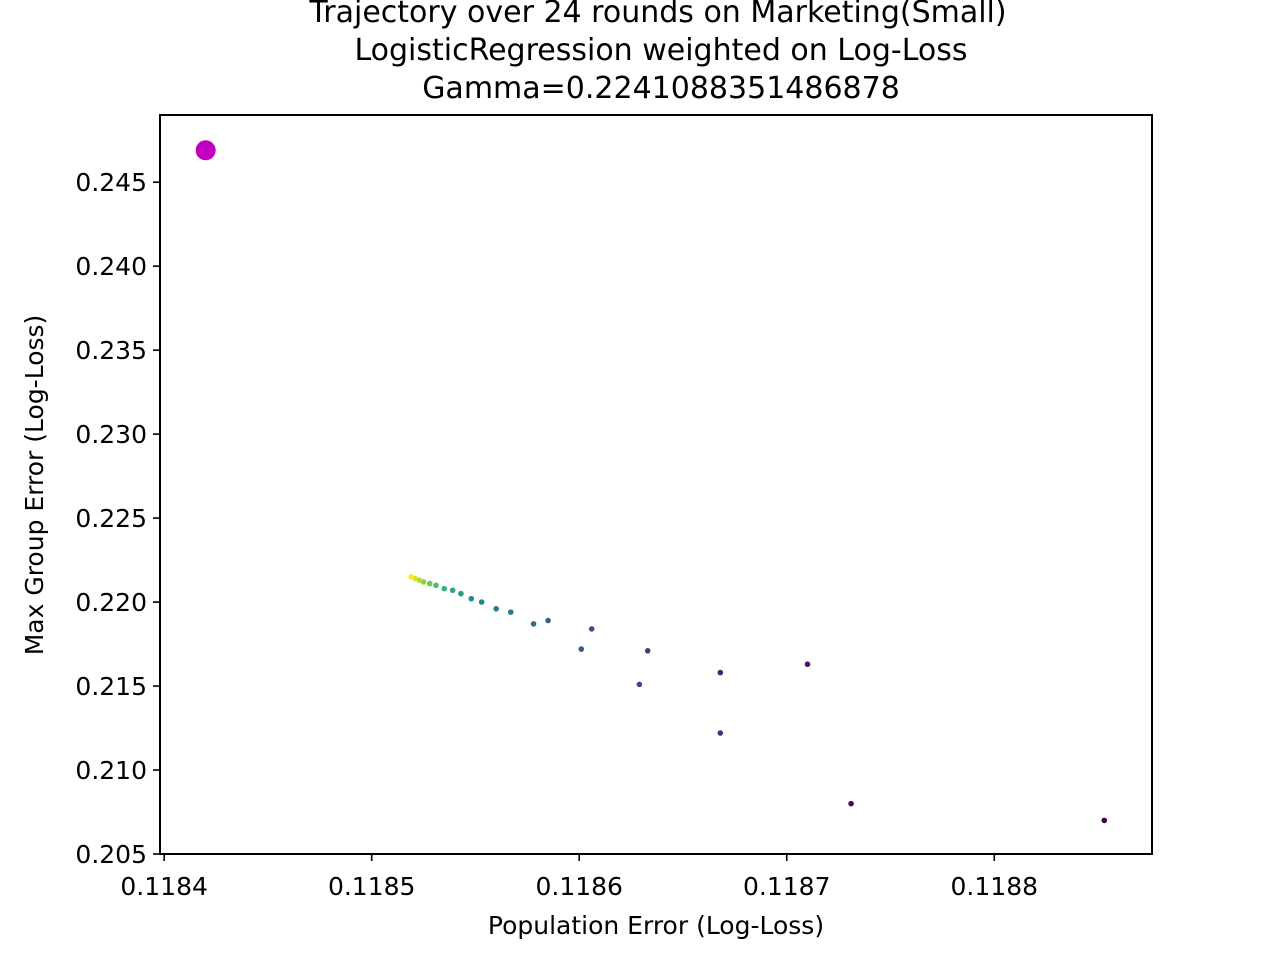  Describe the element at coordinates (111, 854) in the screenshot. I see `y-tick-label: 0.205` at that location.